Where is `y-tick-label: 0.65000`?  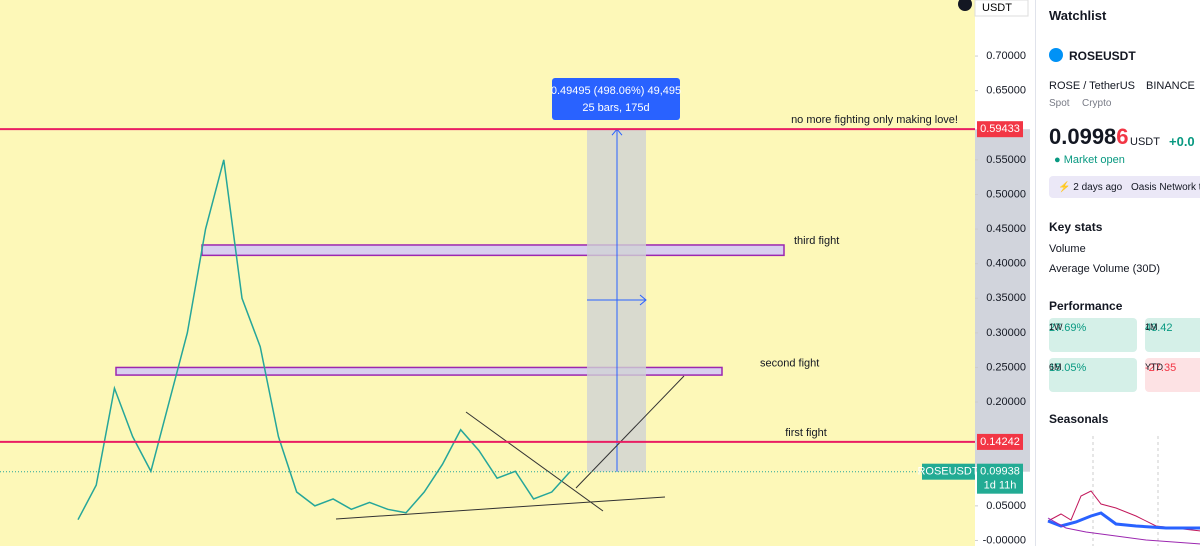 y-tick-label: 0.65000 is located at coordinates (1006, 91).